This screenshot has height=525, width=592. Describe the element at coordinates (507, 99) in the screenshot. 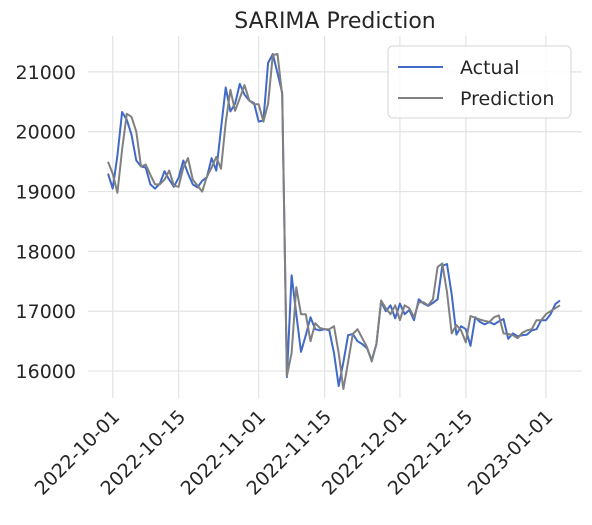

I see `legend-label-prediction: Prediction` at that location.